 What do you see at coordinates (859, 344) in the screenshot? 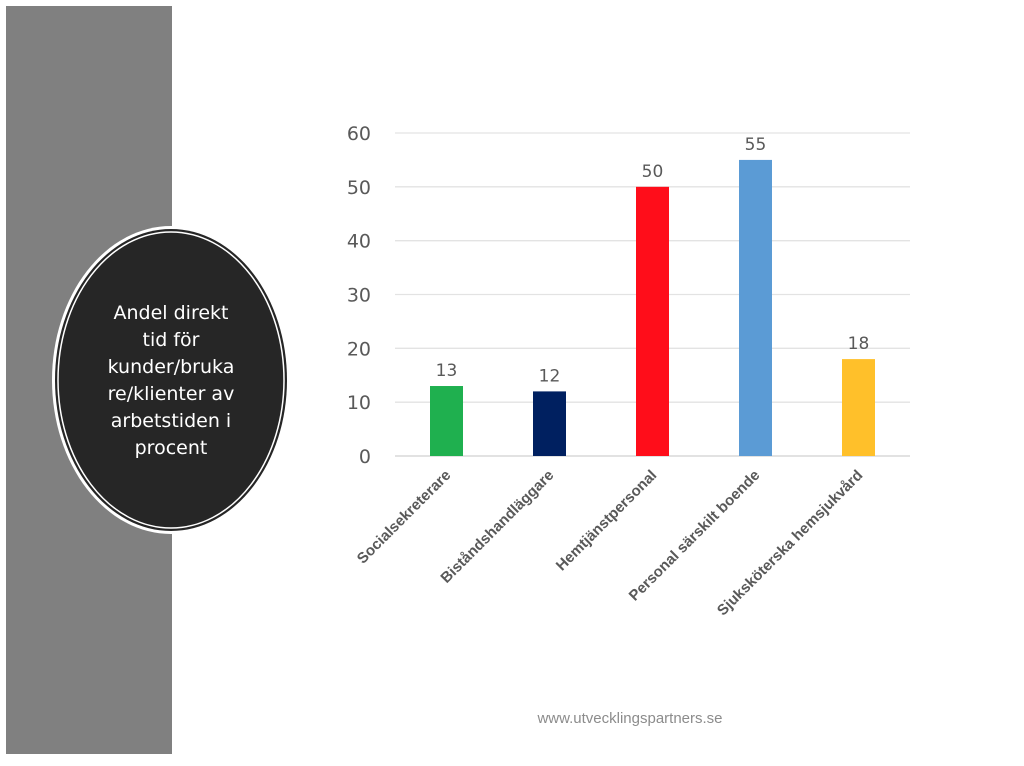
I see `data-label: 18` at bounding box center [859, 344].